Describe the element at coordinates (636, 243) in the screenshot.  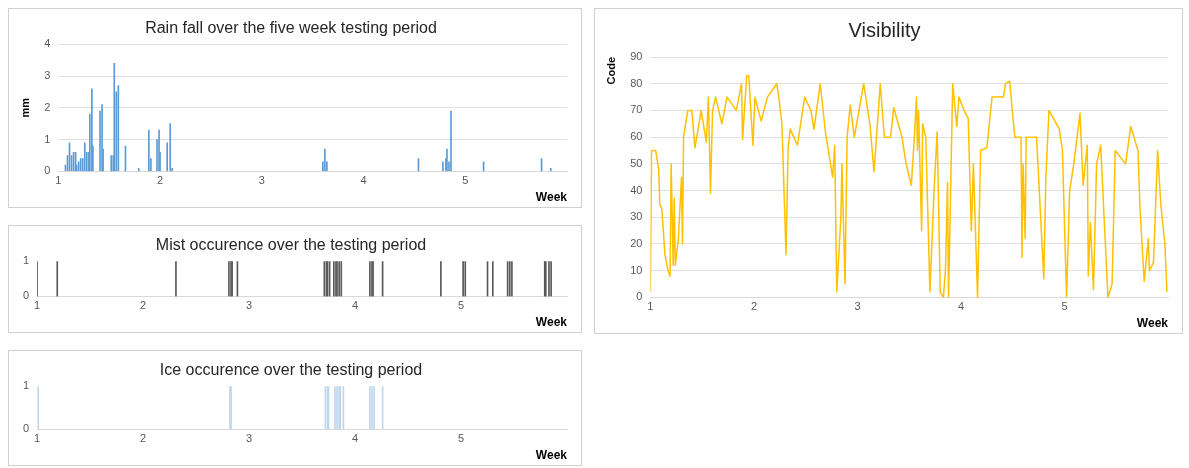
I see `y-tick-label: 20` at that location.